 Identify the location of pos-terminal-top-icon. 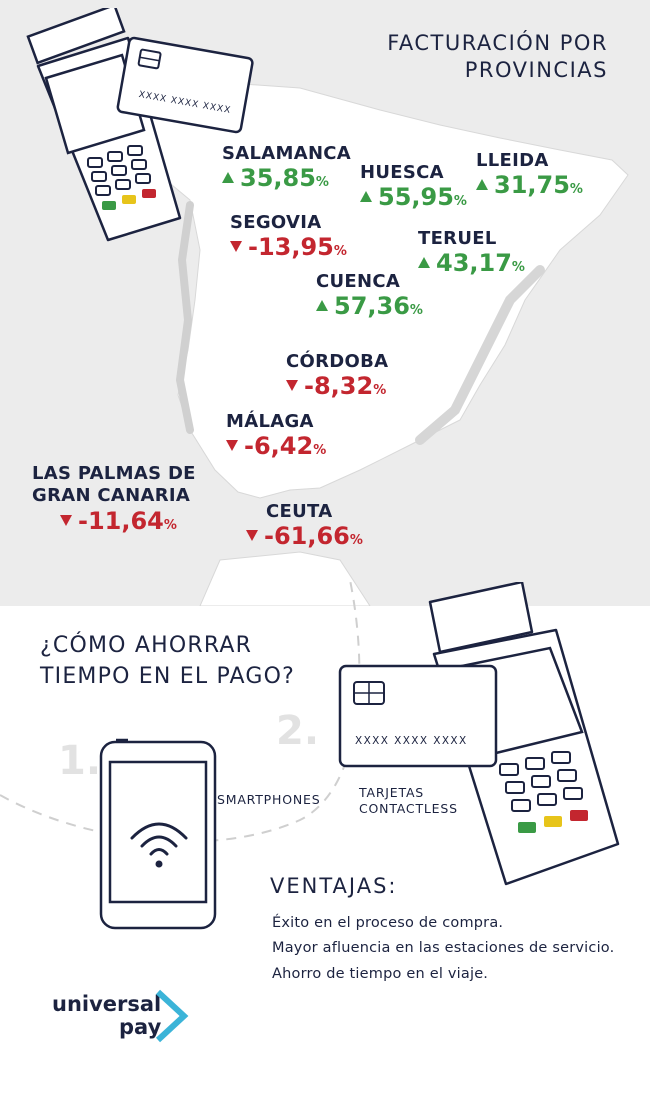
(140, 125).